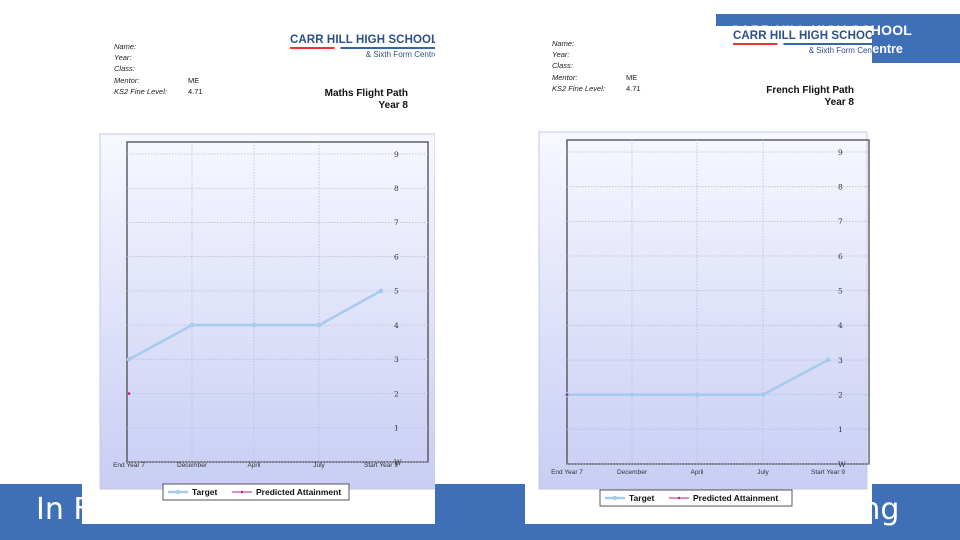 The image size is (960, 540). What do you see at coordinates (810, 96) in the screenshot?
I see `page-title: French Flight Path Year 8` at bounding box center [810, 96].